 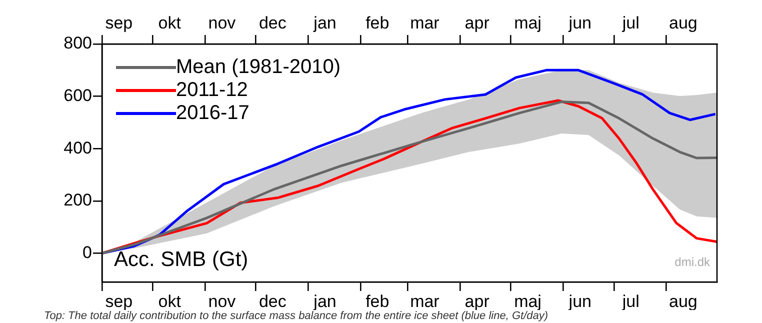 What do you see at coordinates (272, 301) in the screenshot?
I see `x-tick-label: dec` at bounding box center [272, 301].